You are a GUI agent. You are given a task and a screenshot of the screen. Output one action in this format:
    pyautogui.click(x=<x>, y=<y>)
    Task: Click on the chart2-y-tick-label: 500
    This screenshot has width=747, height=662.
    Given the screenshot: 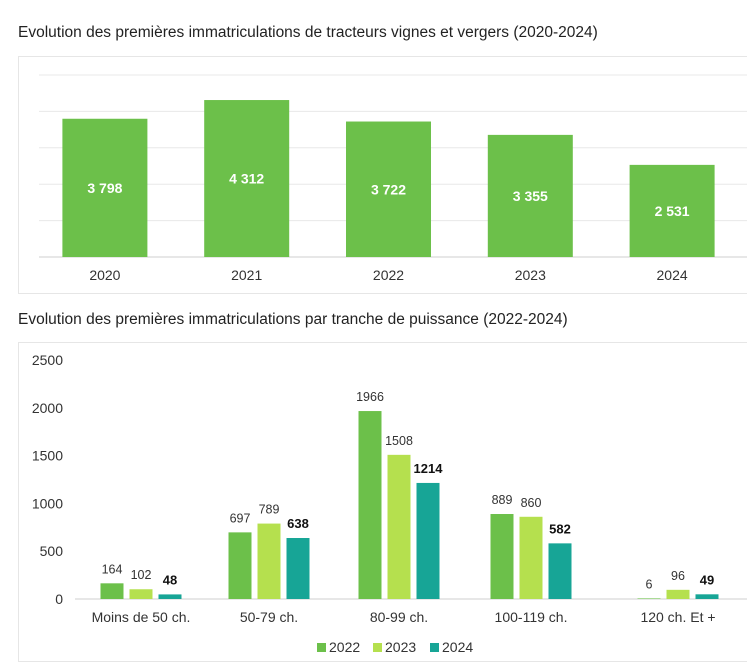 What is the action you would take?
    pyautogui.click(x=52, y=551)
    